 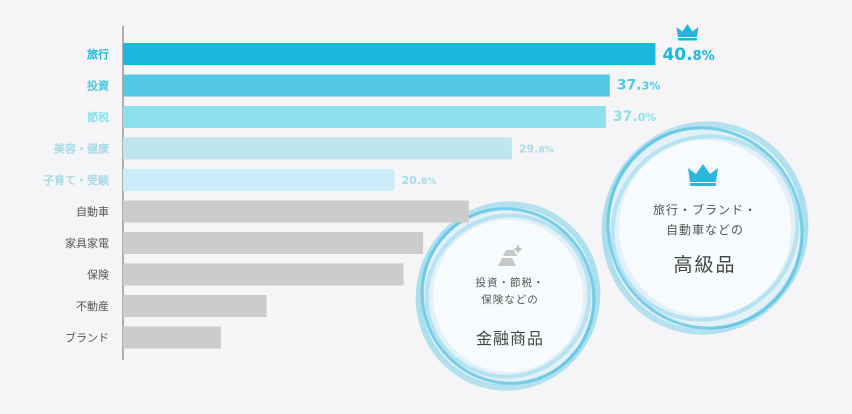 What do you see at coordinates (418, 180) in the screenshot?
I see `value-label: 20.8%` at bounding box center [418, 180].